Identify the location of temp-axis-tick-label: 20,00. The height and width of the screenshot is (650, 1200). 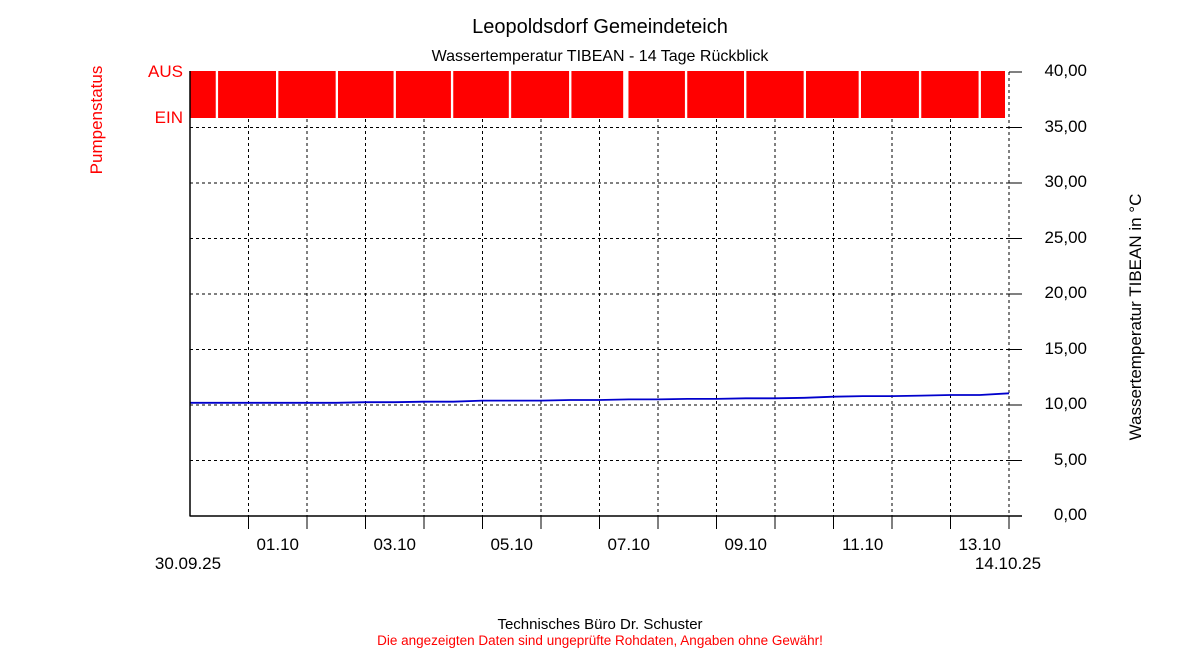
(1065, 292).